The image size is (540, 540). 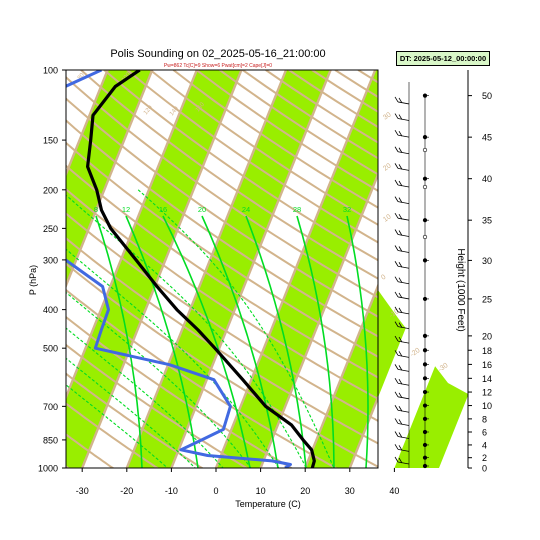 I want to click on pressure-tick-label: 250, so click(x=50, y=229).